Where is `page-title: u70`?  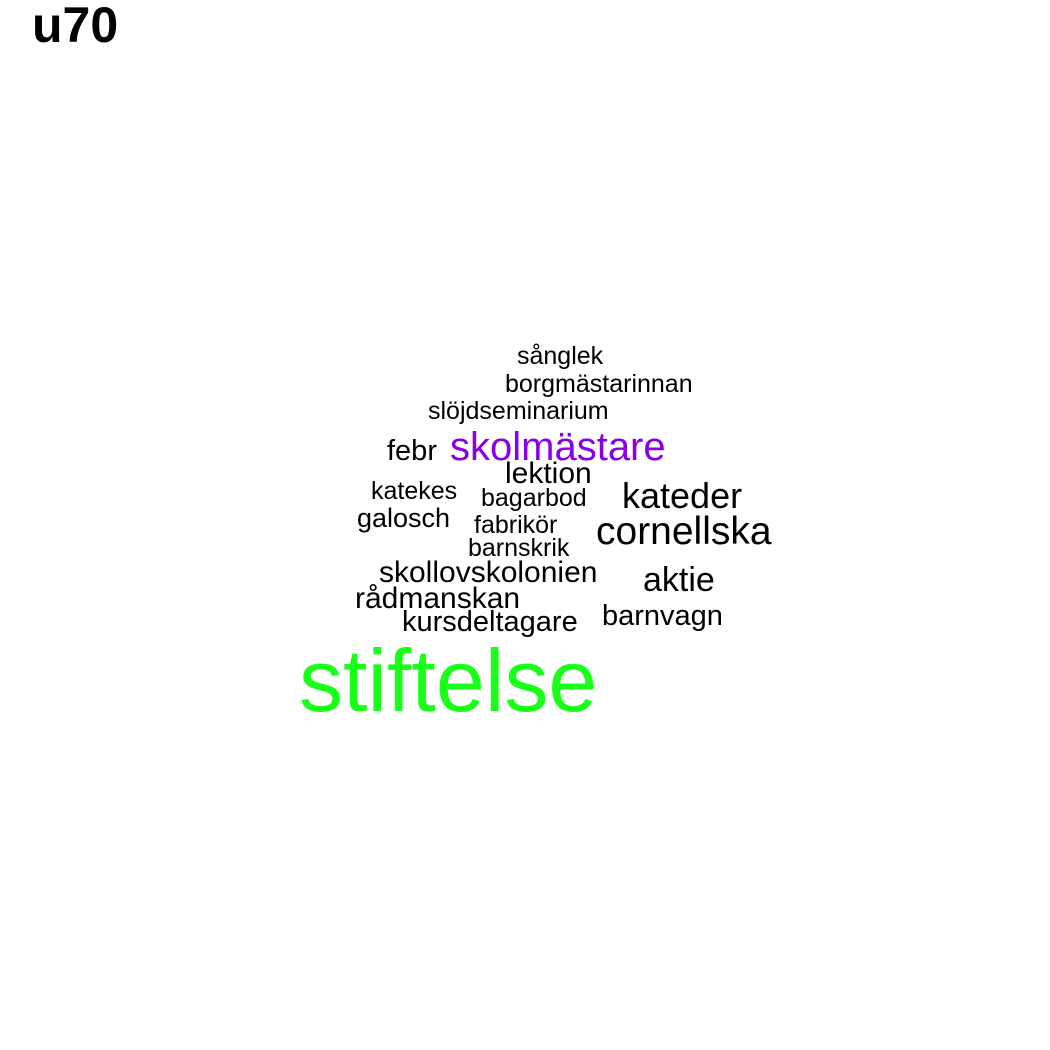
page-title: u70 is located at coordinates (75, 26).